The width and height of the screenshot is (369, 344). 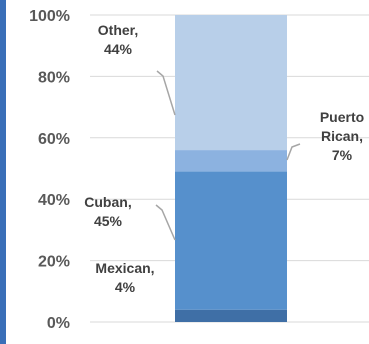 What do you see at coordinates (342, 155) in the screenshot?
I see `data-label-line: 7%` at bounding box center [342, 155].